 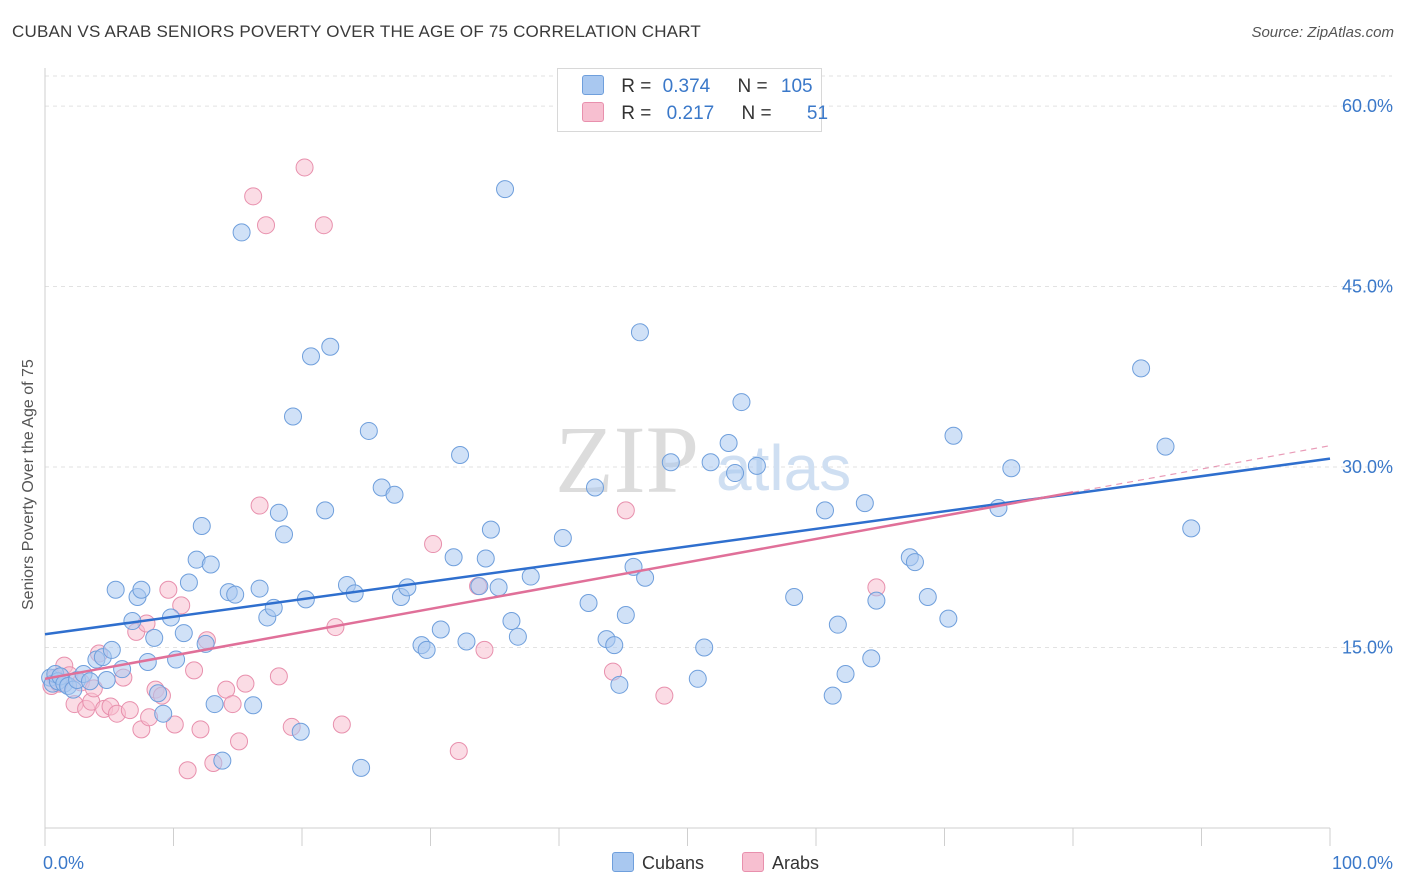 I want to click on x-tick-label: 0.0%, so click(x=63, y=863).